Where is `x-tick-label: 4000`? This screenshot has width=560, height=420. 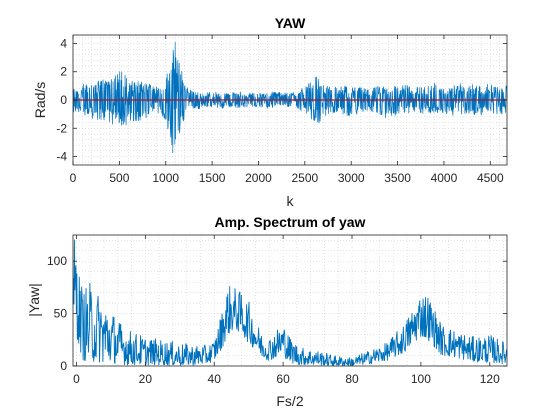 x-tick-label: 4000 is located at coordinates (444, 178).